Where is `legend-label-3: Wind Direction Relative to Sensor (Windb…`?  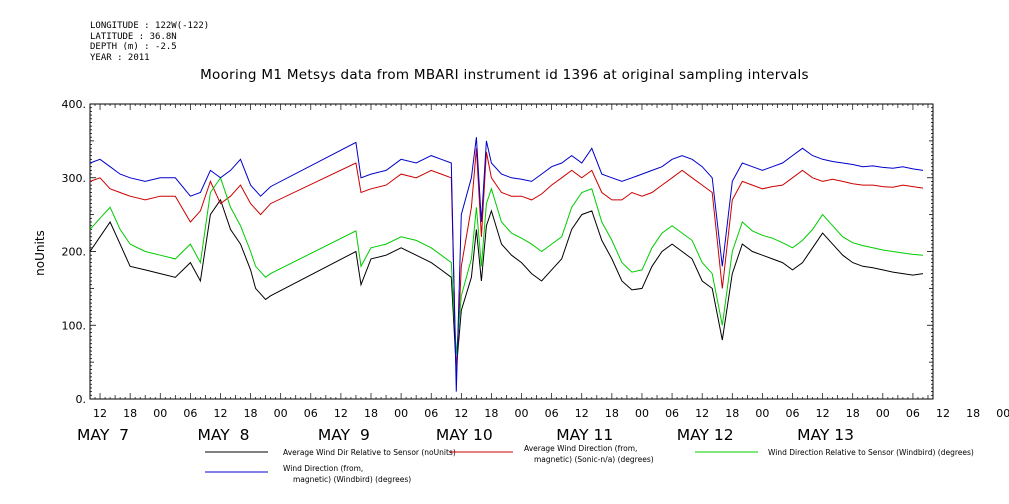 legend-label-3: Wind Direction Relative to Sensor (Windb… is located at coordinates (871, 452).